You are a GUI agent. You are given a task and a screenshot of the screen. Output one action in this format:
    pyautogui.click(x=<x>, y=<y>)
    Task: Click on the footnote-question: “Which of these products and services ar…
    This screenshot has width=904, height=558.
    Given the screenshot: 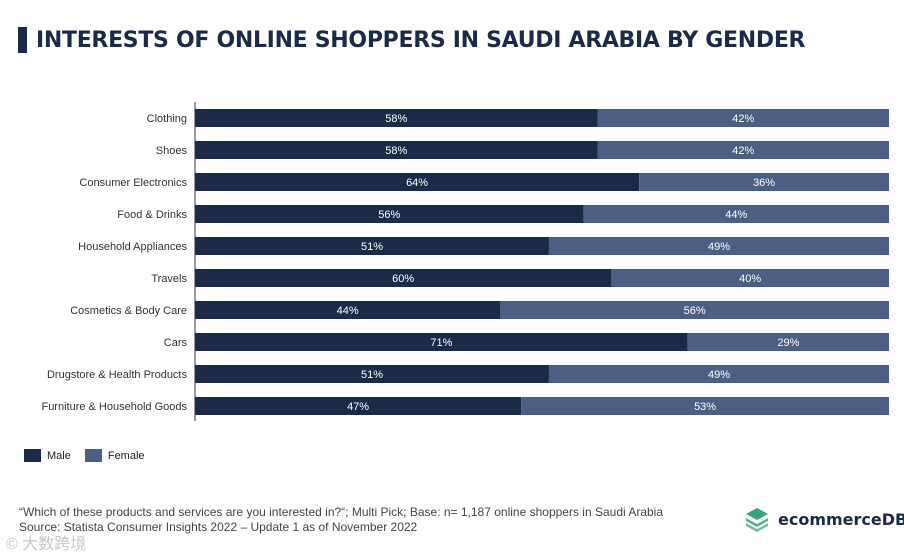 What is the action you would take?
    pyautogui.click(x=341, y=512)
    